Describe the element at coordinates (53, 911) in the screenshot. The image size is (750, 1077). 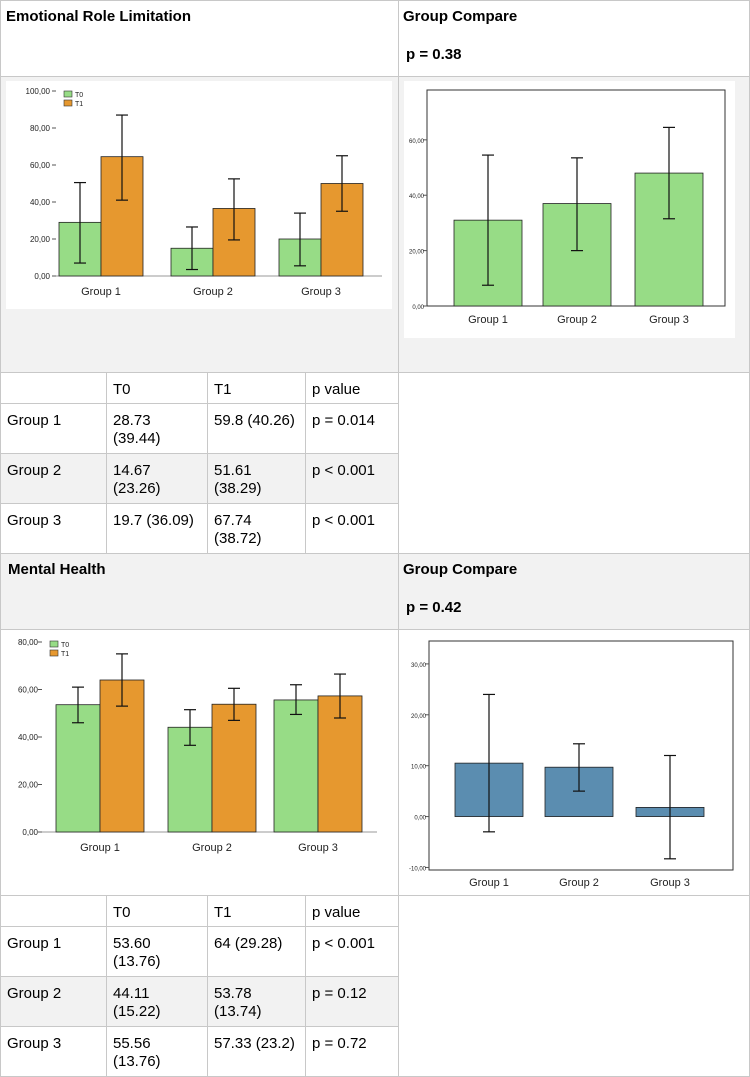
I see `table2-header-empty` at that location.